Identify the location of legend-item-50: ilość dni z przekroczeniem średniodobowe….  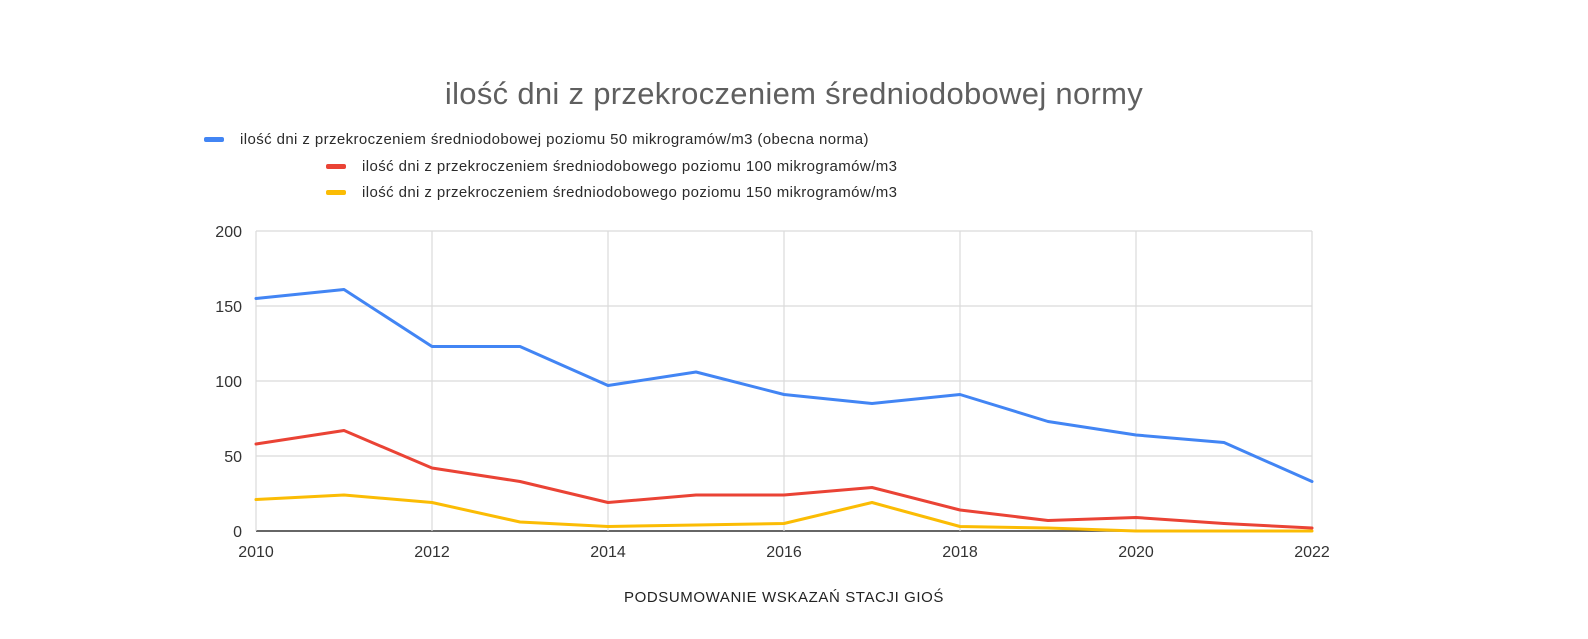
(536, 139).